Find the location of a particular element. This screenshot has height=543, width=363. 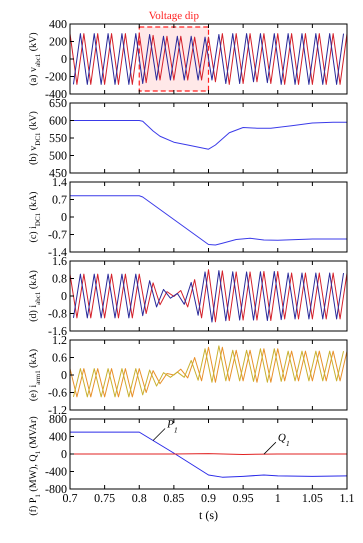

x-tick-label: 0.95 is located at coordinates (243, 498).